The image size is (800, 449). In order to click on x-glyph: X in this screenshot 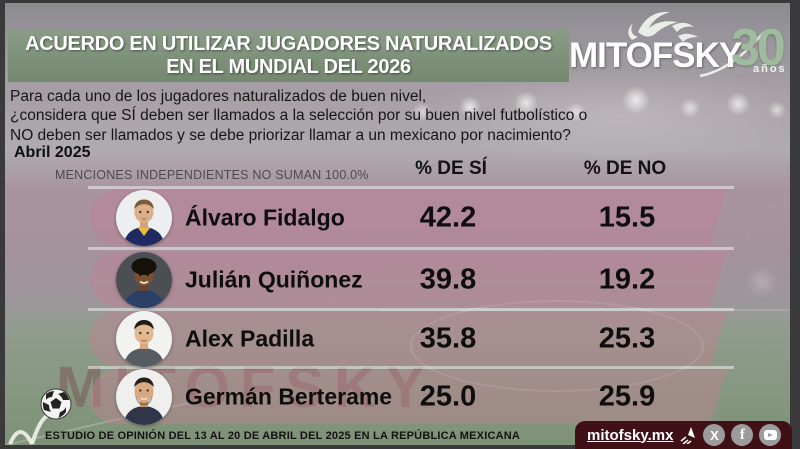, I will do `click(714, 435)`.